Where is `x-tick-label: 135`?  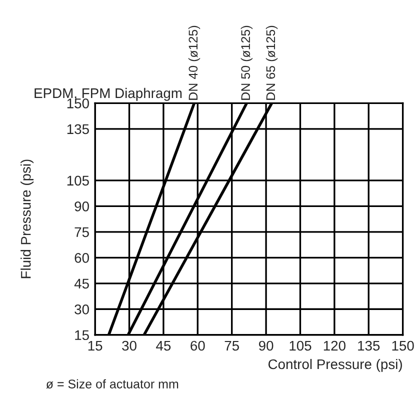 x-tick-label: 135 is located at coordinates (369, 345).